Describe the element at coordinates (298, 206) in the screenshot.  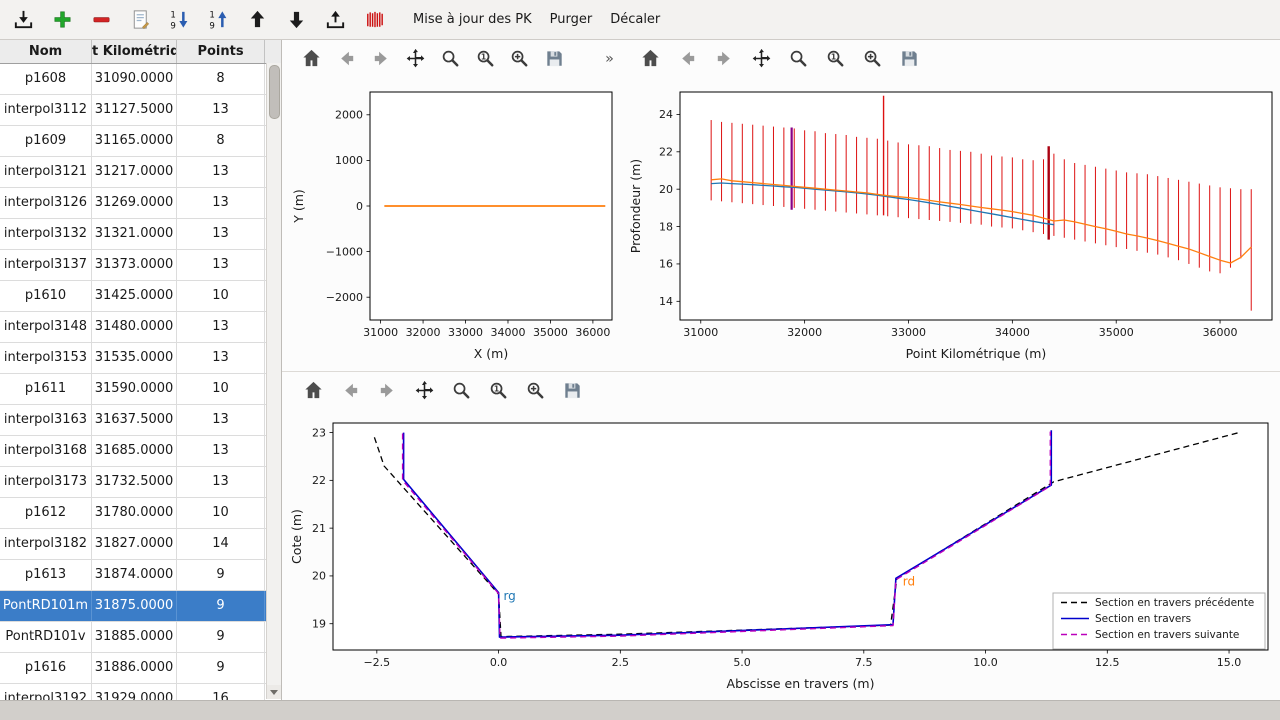
I see `svg-text: Y (m)` at that location.